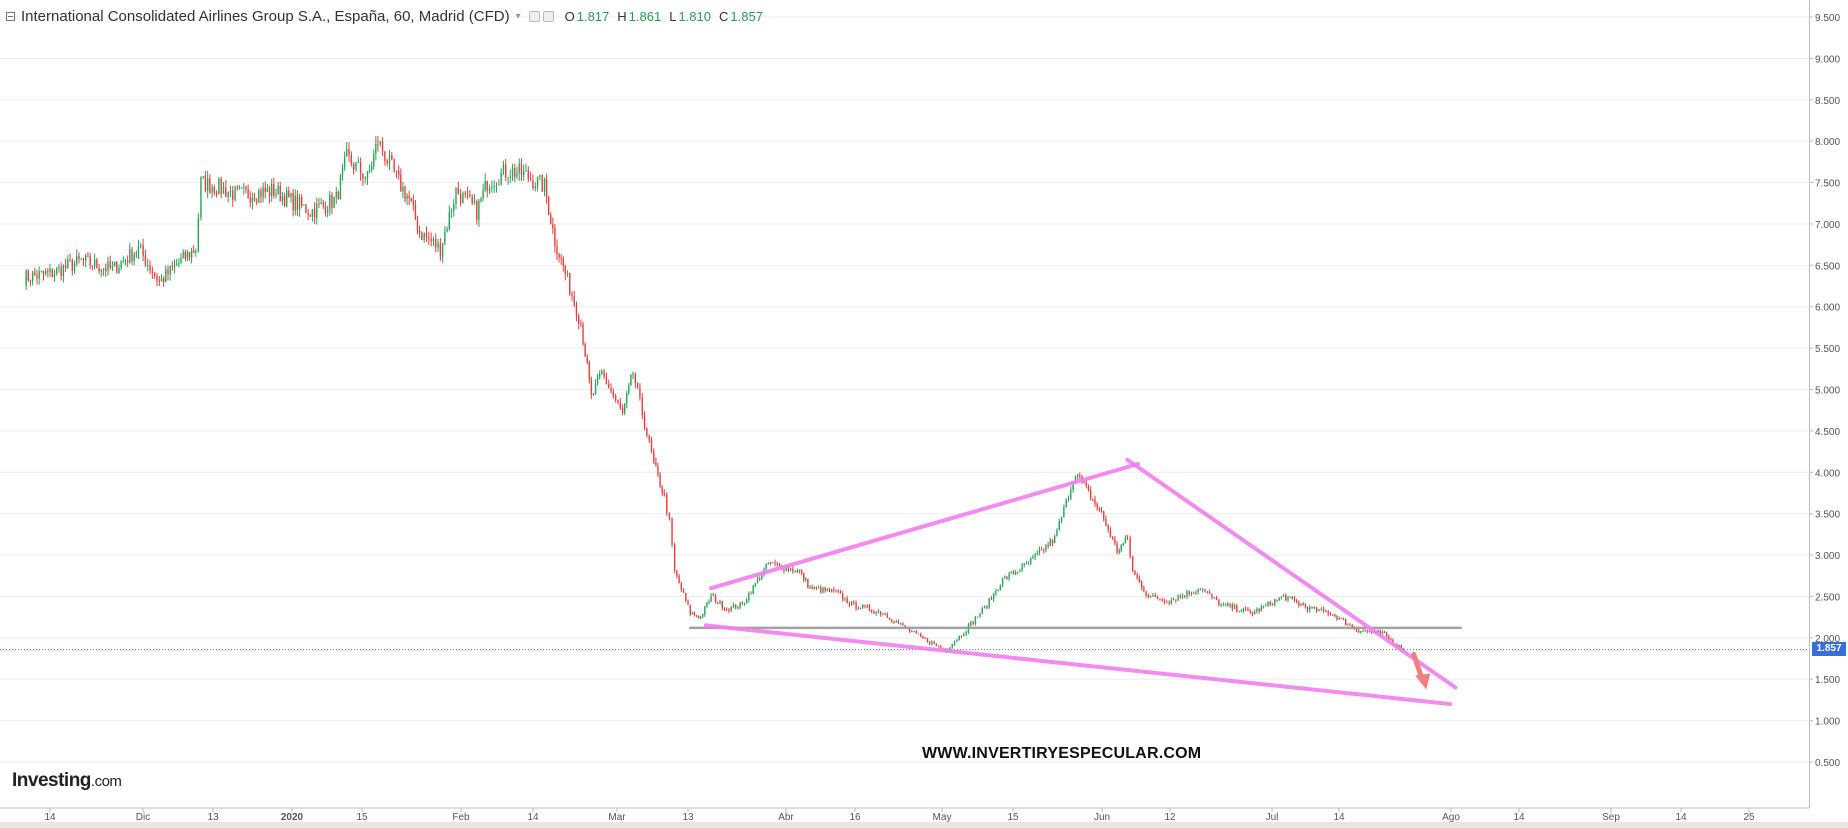 The width and height of the screenshot is (1848, 828). What do you see at coordinates (461, 817) in the screenshot?
I see `x-tick-label: Feb` at bounding box center [461, 817].